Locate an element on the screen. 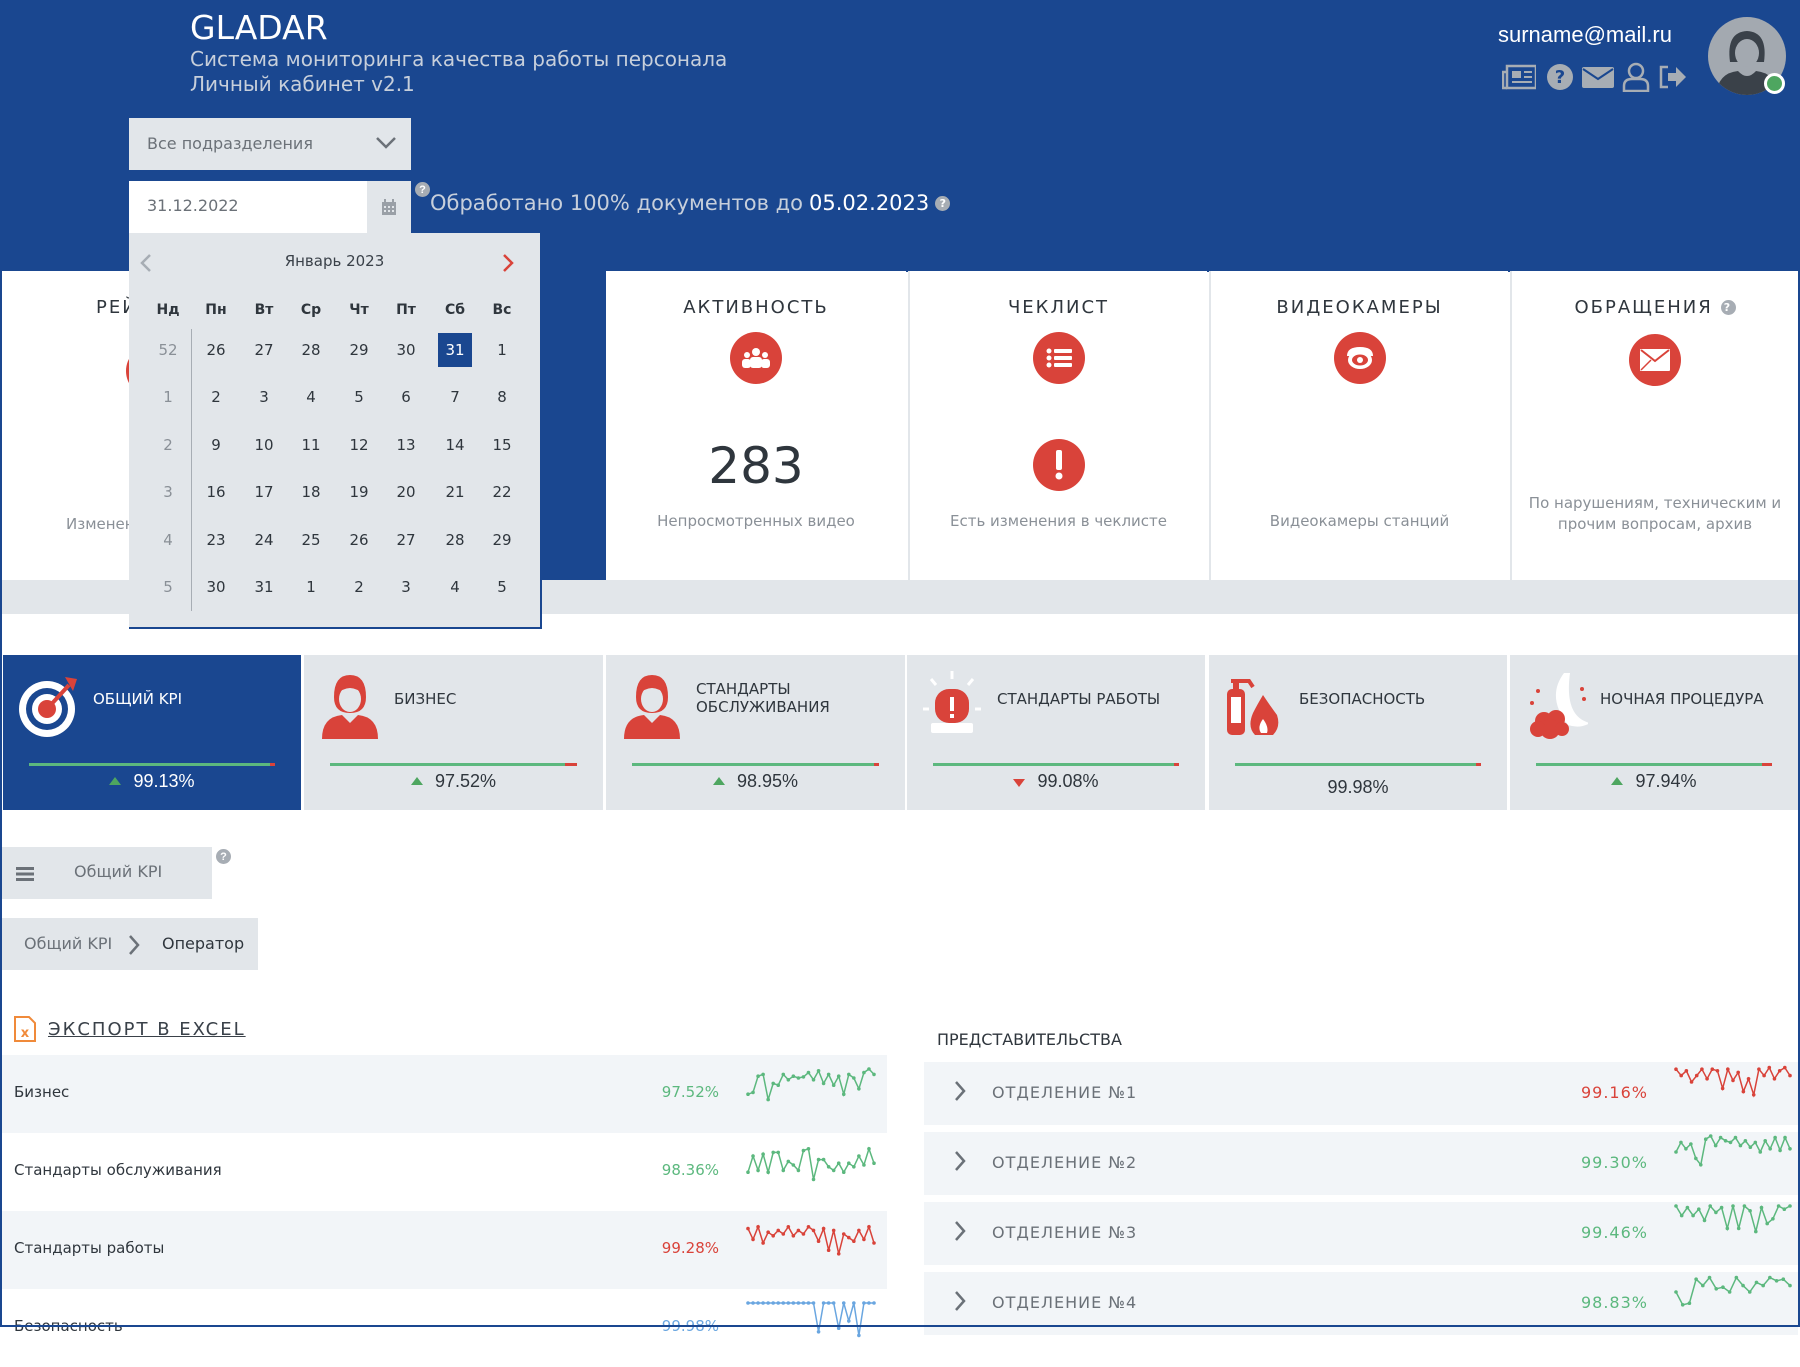  kpi-table-row: Безопасность 99.98% is located at coordinates (444, 1328).